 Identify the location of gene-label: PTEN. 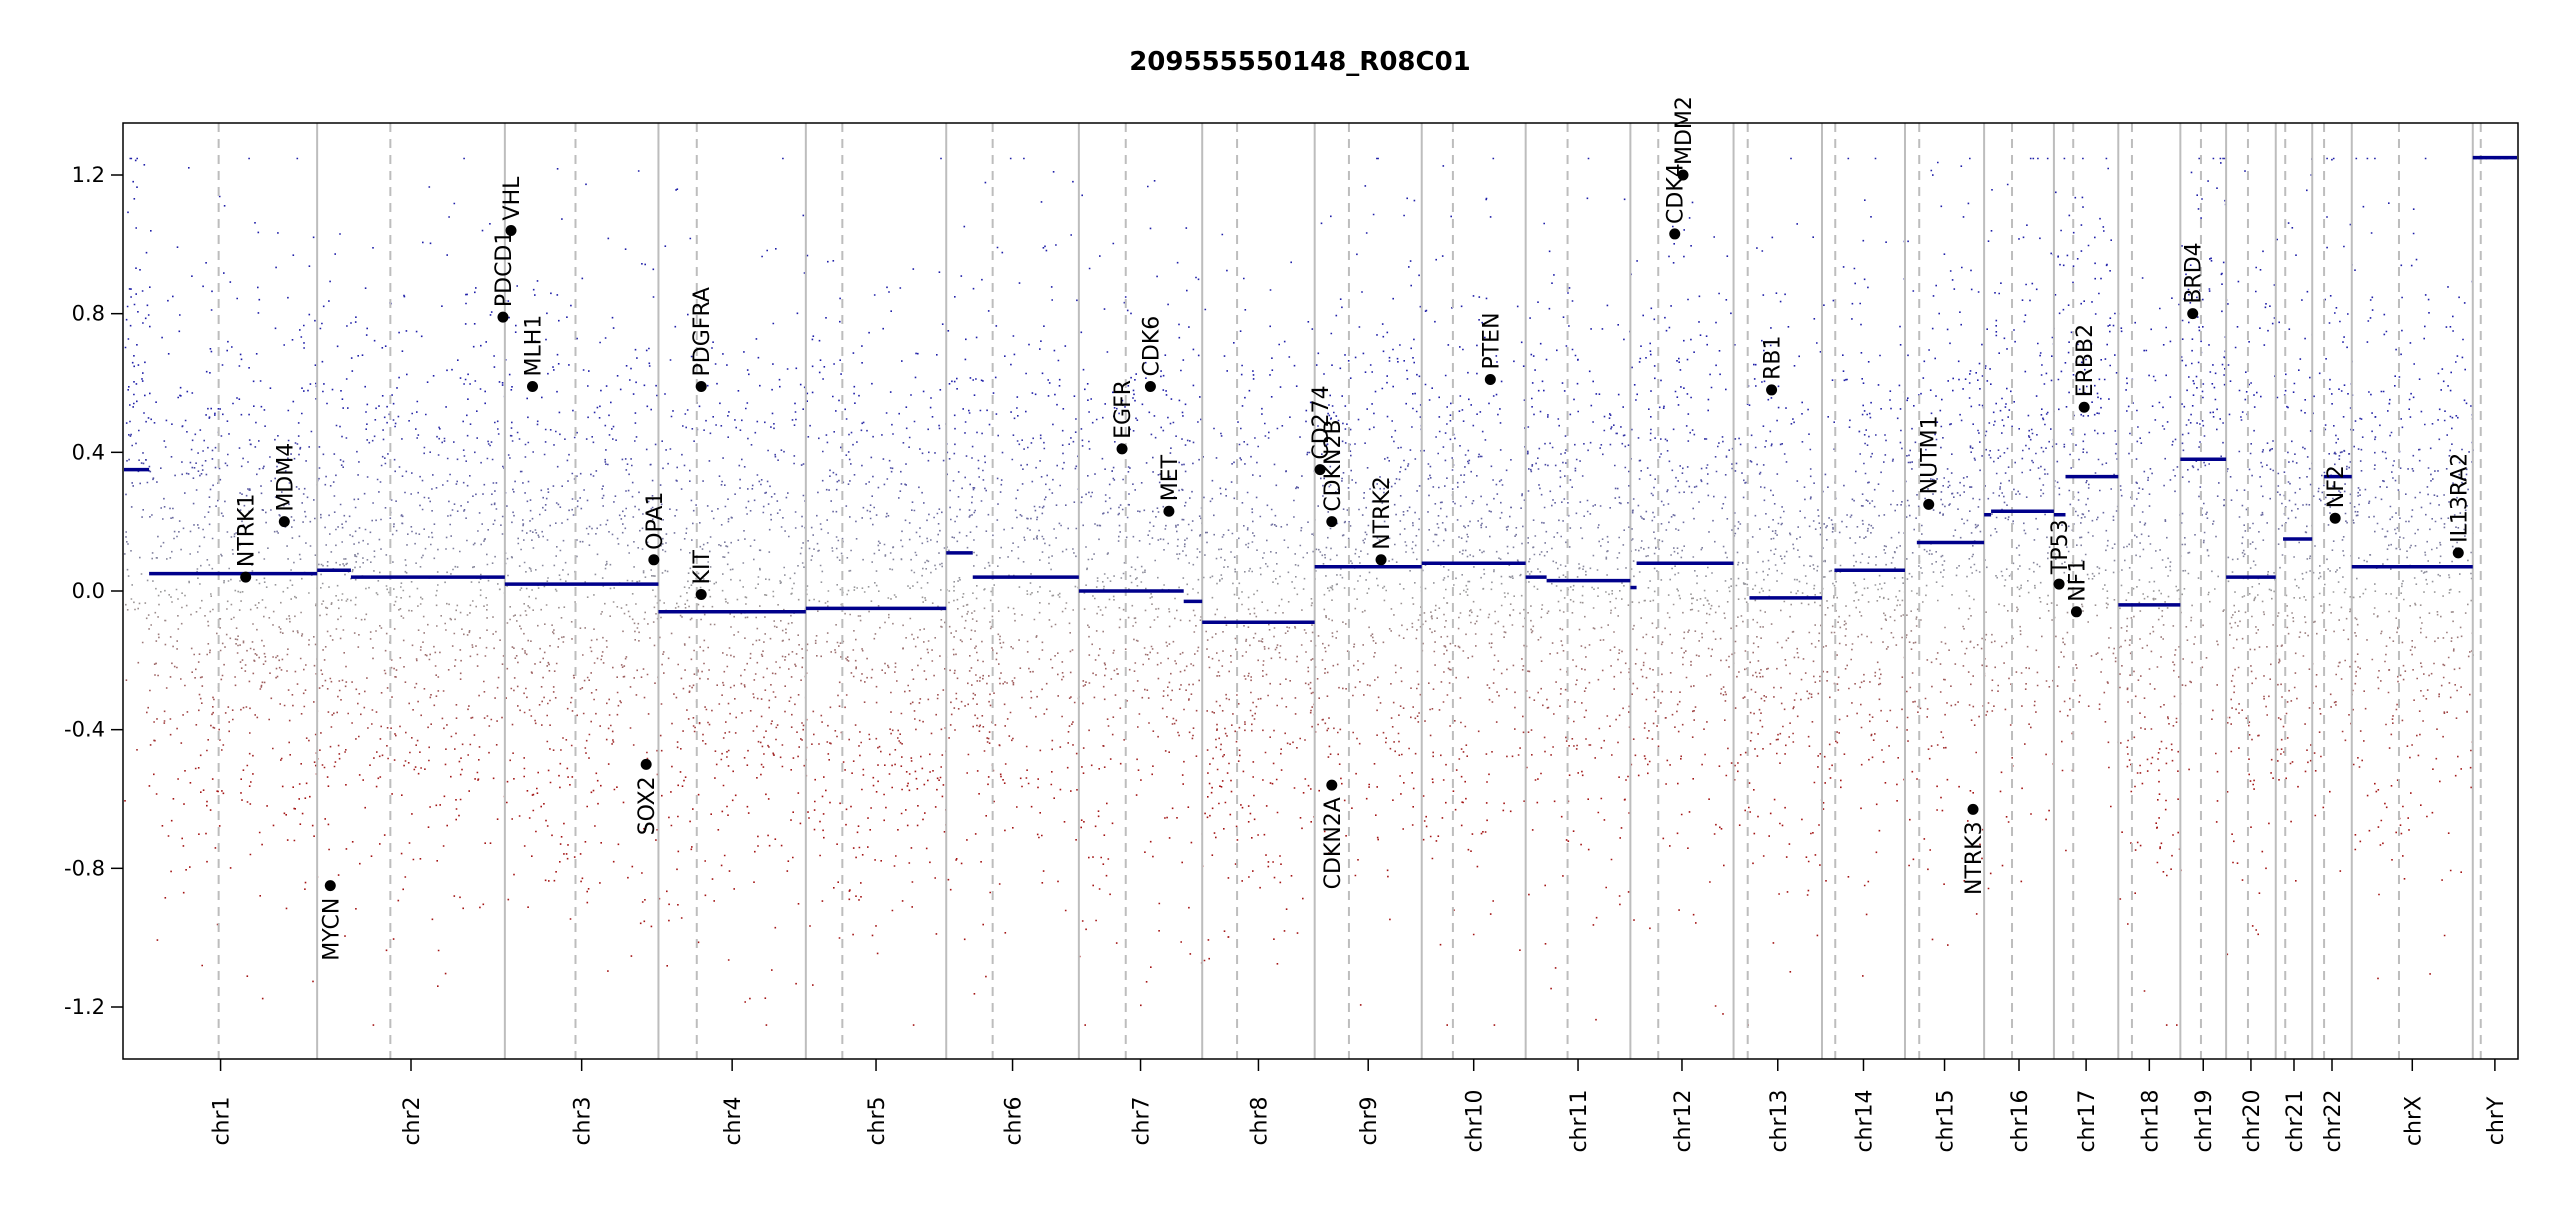
(1491, 340).